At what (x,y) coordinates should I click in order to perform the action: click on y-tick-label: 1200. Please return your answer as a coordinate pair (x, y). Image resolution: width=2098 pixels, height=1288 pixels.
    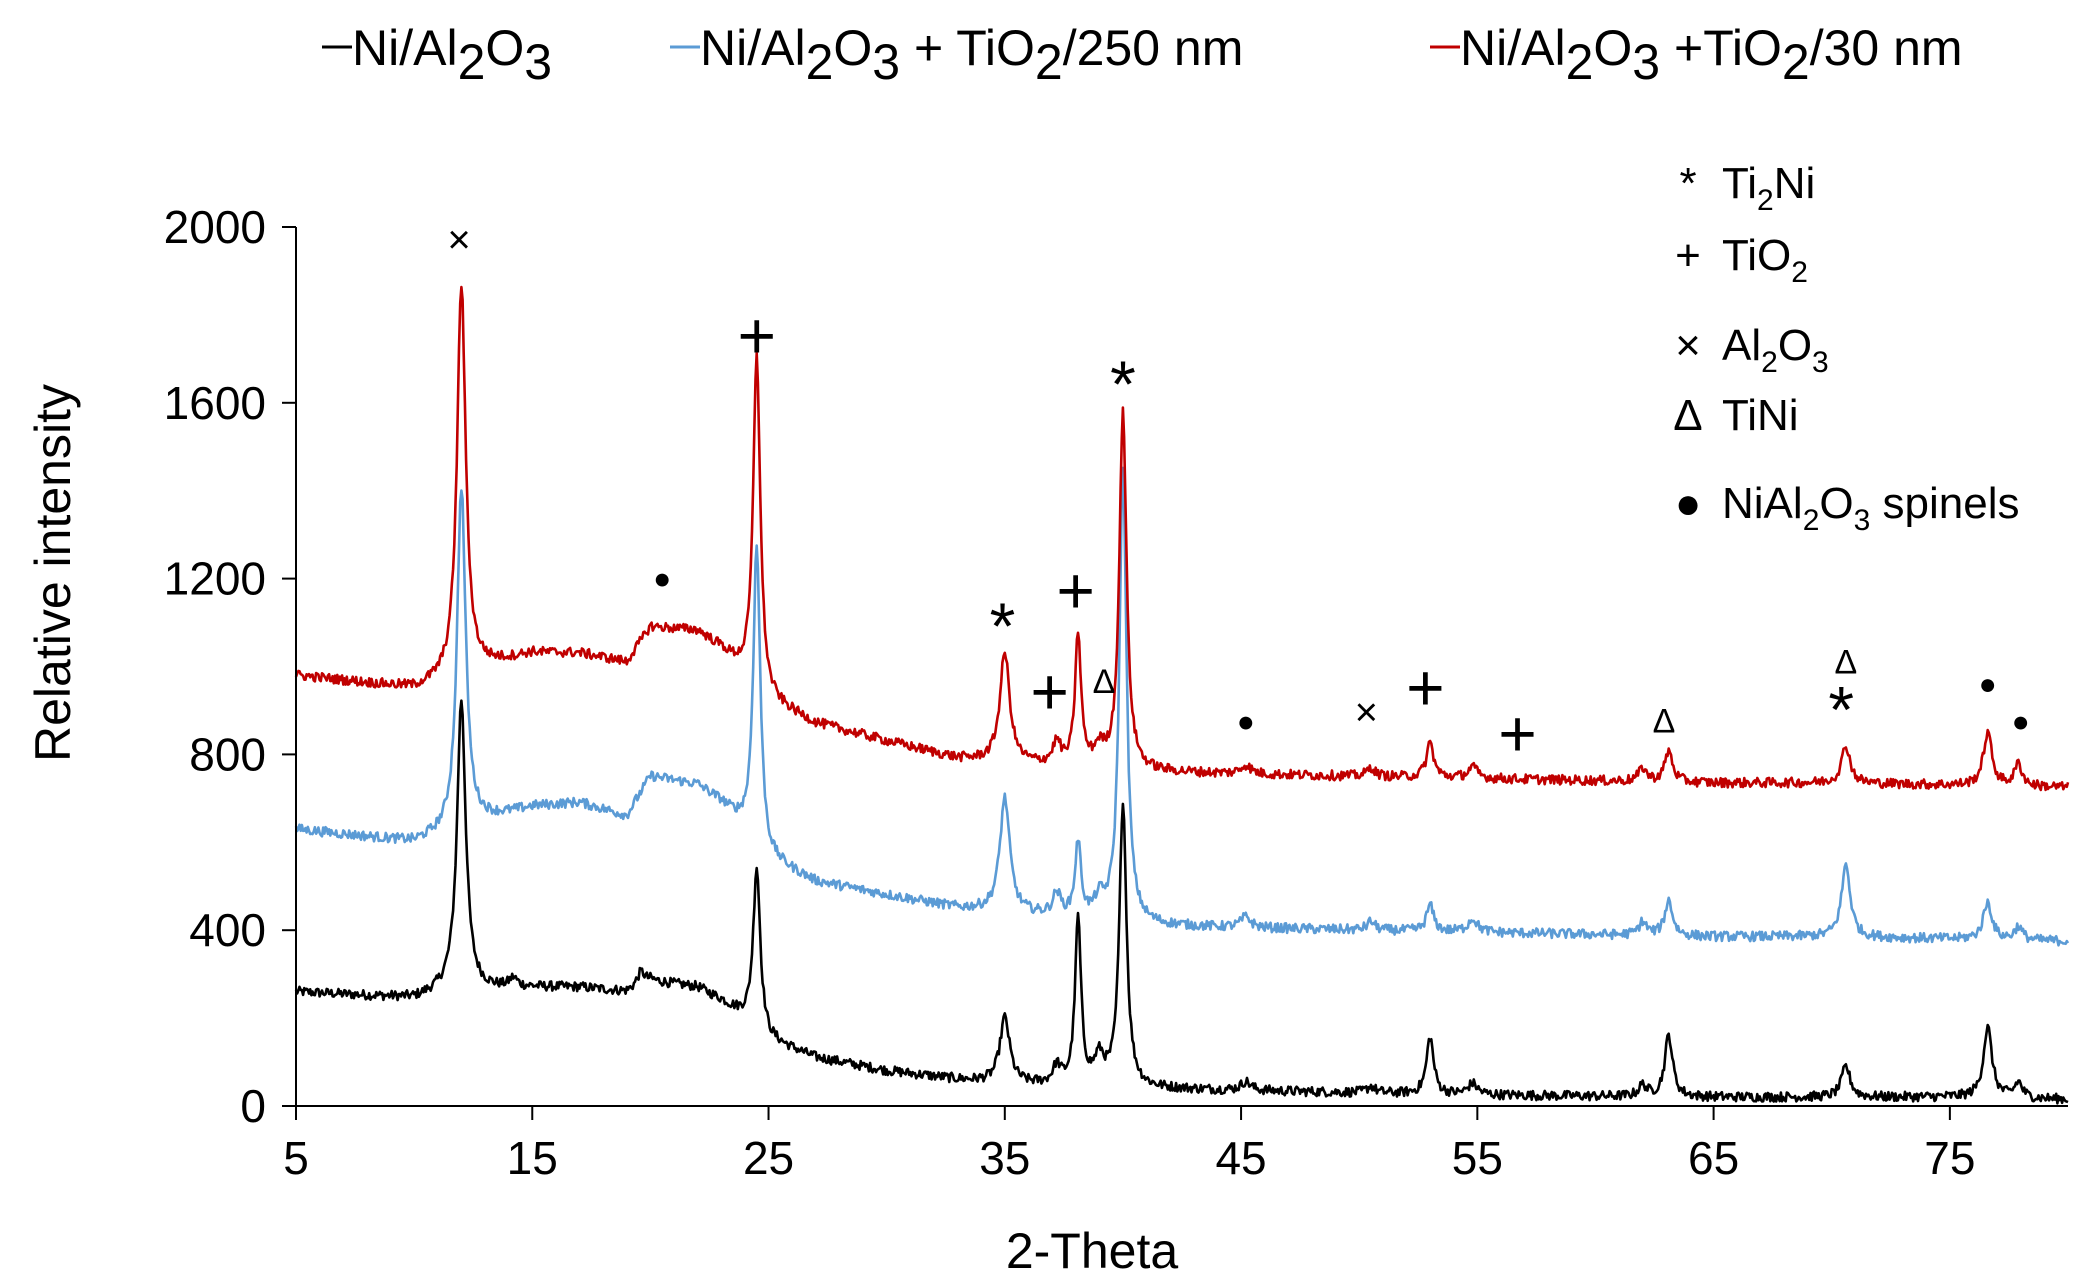
    Looking at the image, I should click on (215, 579).